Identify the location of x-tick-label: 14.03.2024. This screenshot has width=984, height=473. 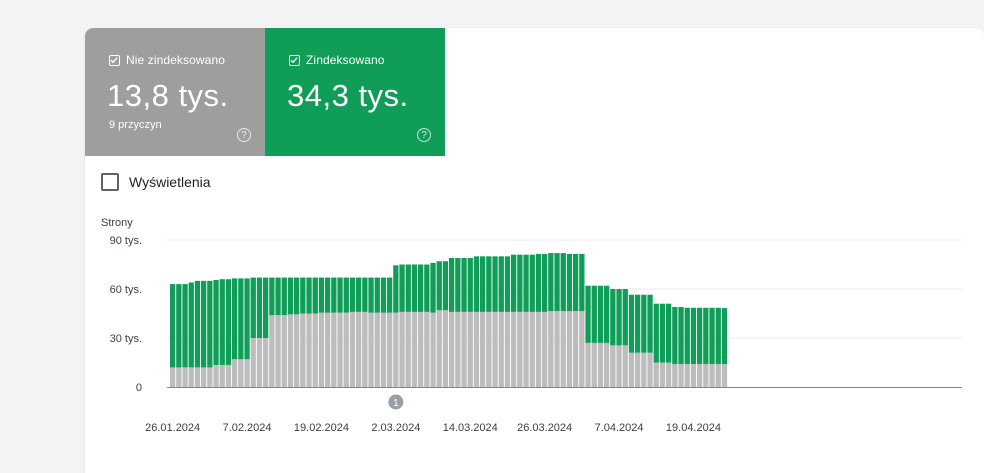
(470, 428).